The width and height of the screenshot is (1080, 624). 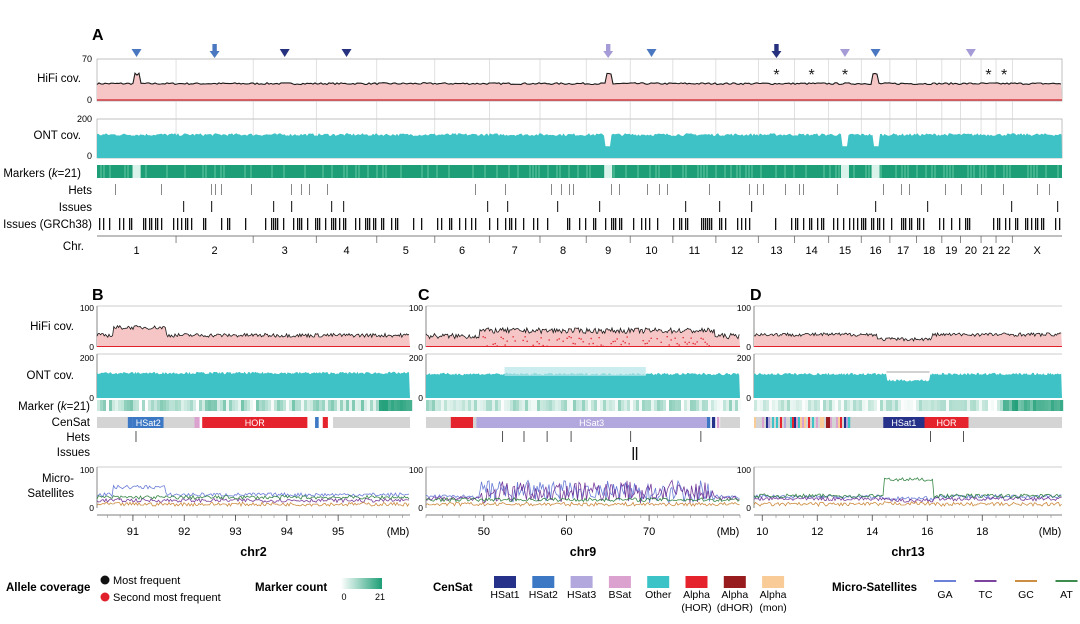 What do you see at coordinates (73, 453) in the screenshot?
I see `lower-issues-label: Issues` at bounding box center [73, 453].